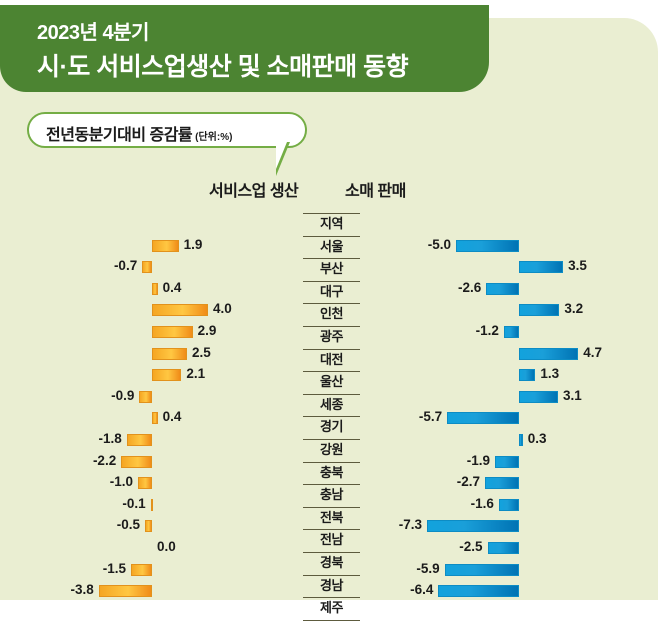 Image resolution: width=658 pixels, height=621 pixels. I want to click on bar-value-label: -2.7, so click(468, 482).